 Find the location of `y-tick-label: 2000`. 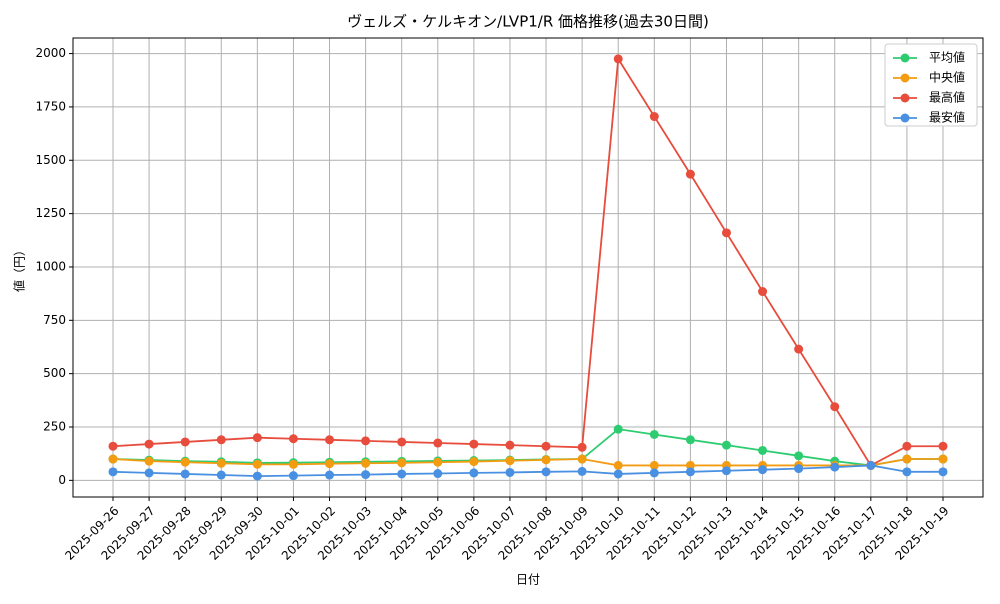

y-tick-label: 2000 is located at coordinates (50, 53).